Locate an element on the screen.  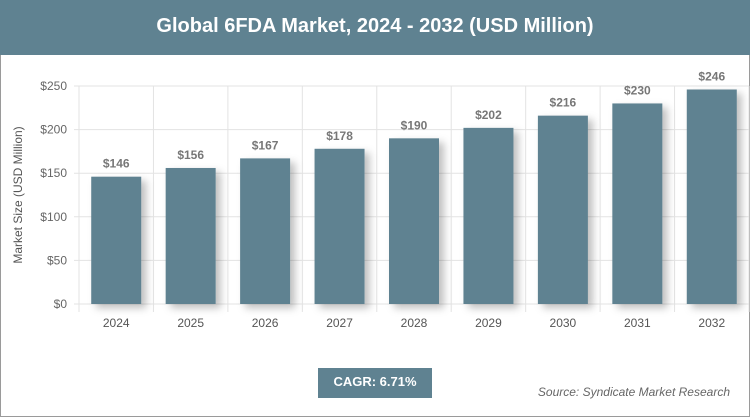
x-tick-label: 2029 is located at coordinates (488, 323).